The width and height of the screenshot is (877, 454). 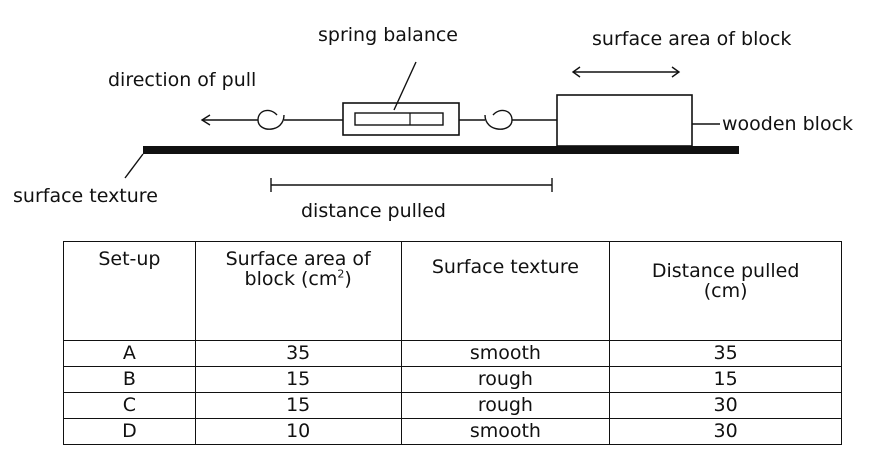 What do you see at coordinates (129, 405) in the screenshot?
I see `cell-setup: C` at bounding box center [129, 405].